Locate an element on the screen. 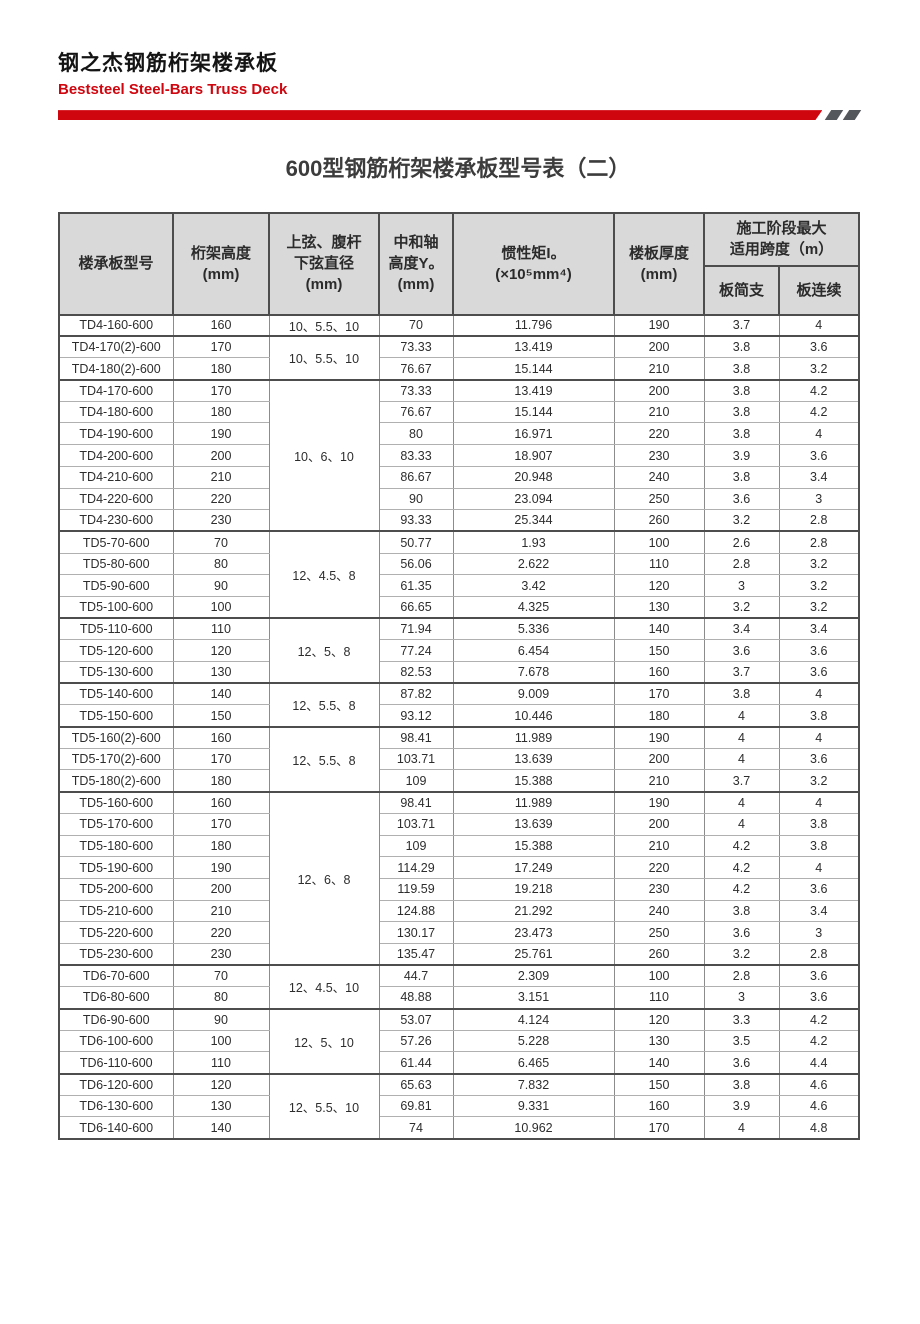 The width and height of the screenshot is (920, 1324). cell-model: TD5-190-600 is located at coordinates (116, 867).